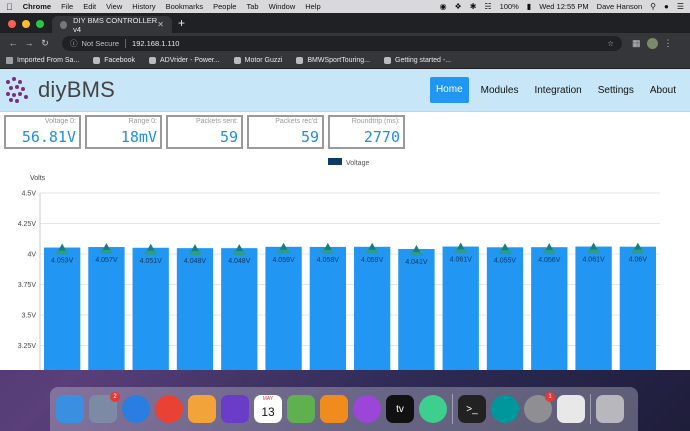 The image size is (690, 431). I want to click on dock-icon-label: tv, so click(400, 409).